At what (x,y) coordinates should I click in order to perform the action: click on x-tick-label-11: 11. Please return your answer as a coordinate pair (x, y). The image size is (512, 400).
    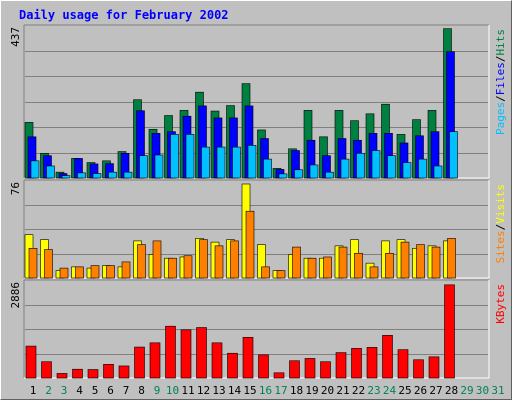
    Looking at the image, I should click on (187, 390).